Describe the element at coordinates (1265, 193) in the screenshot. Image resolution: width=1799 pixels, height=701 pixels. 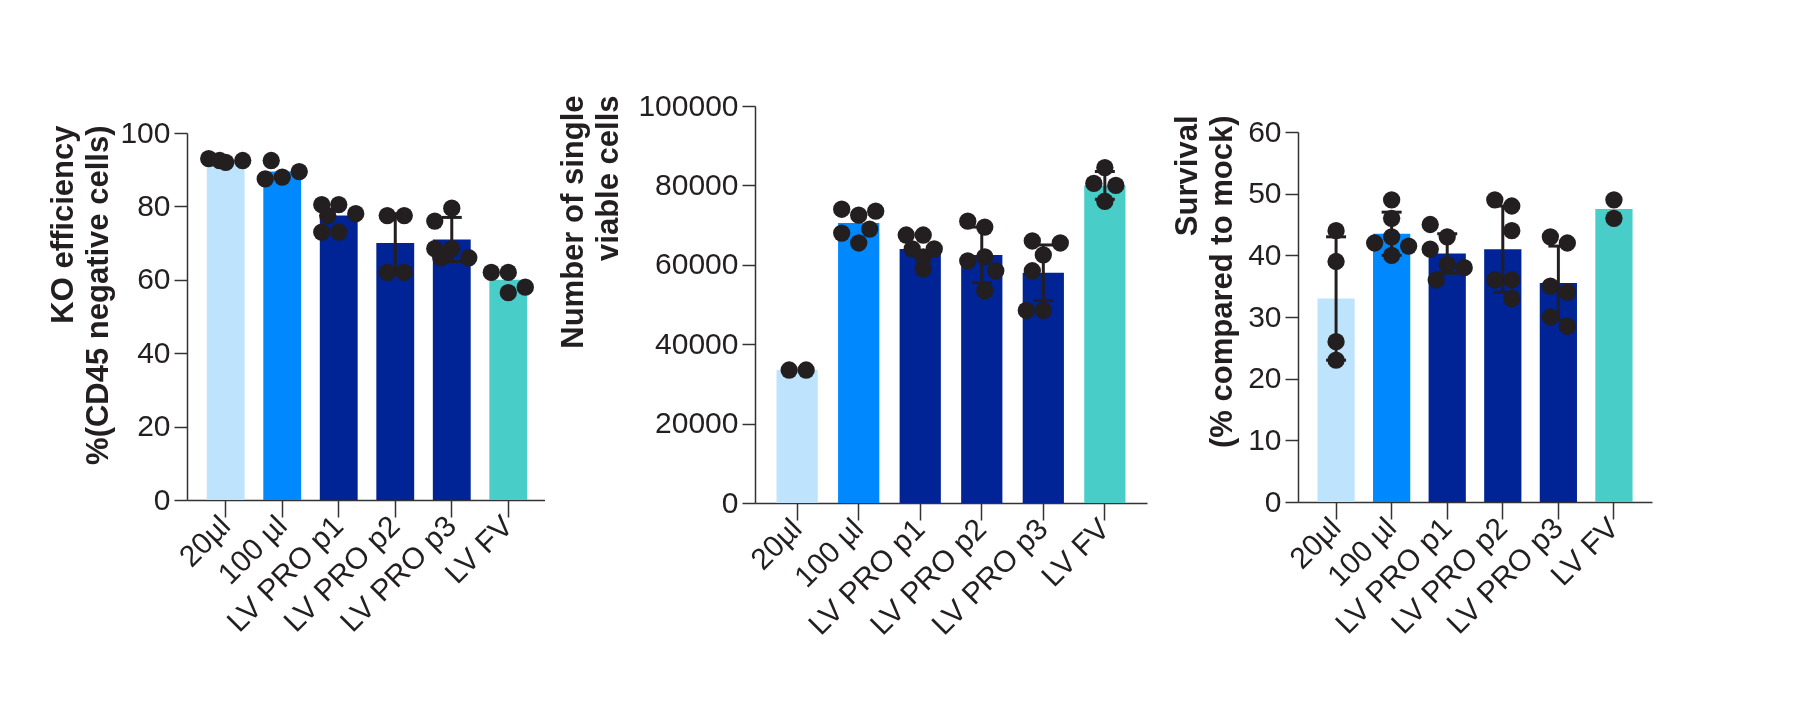
I see `y-tick-label: 50` at that location.